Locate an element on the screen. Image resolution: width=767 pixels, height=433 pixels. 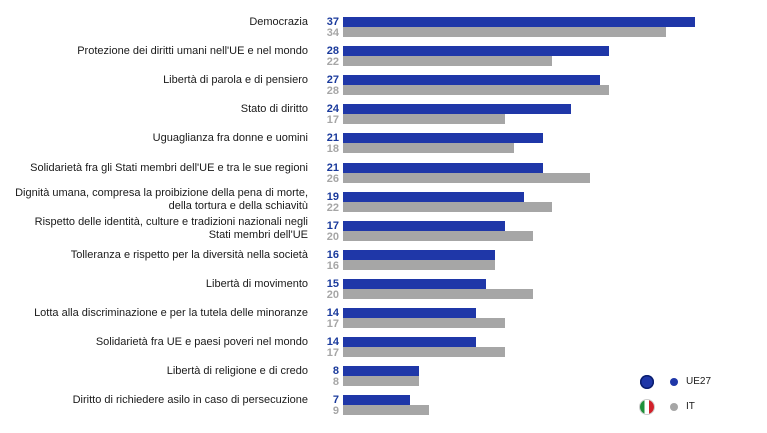
value-label-ue27: 27 is located at coordinates (332, 80).